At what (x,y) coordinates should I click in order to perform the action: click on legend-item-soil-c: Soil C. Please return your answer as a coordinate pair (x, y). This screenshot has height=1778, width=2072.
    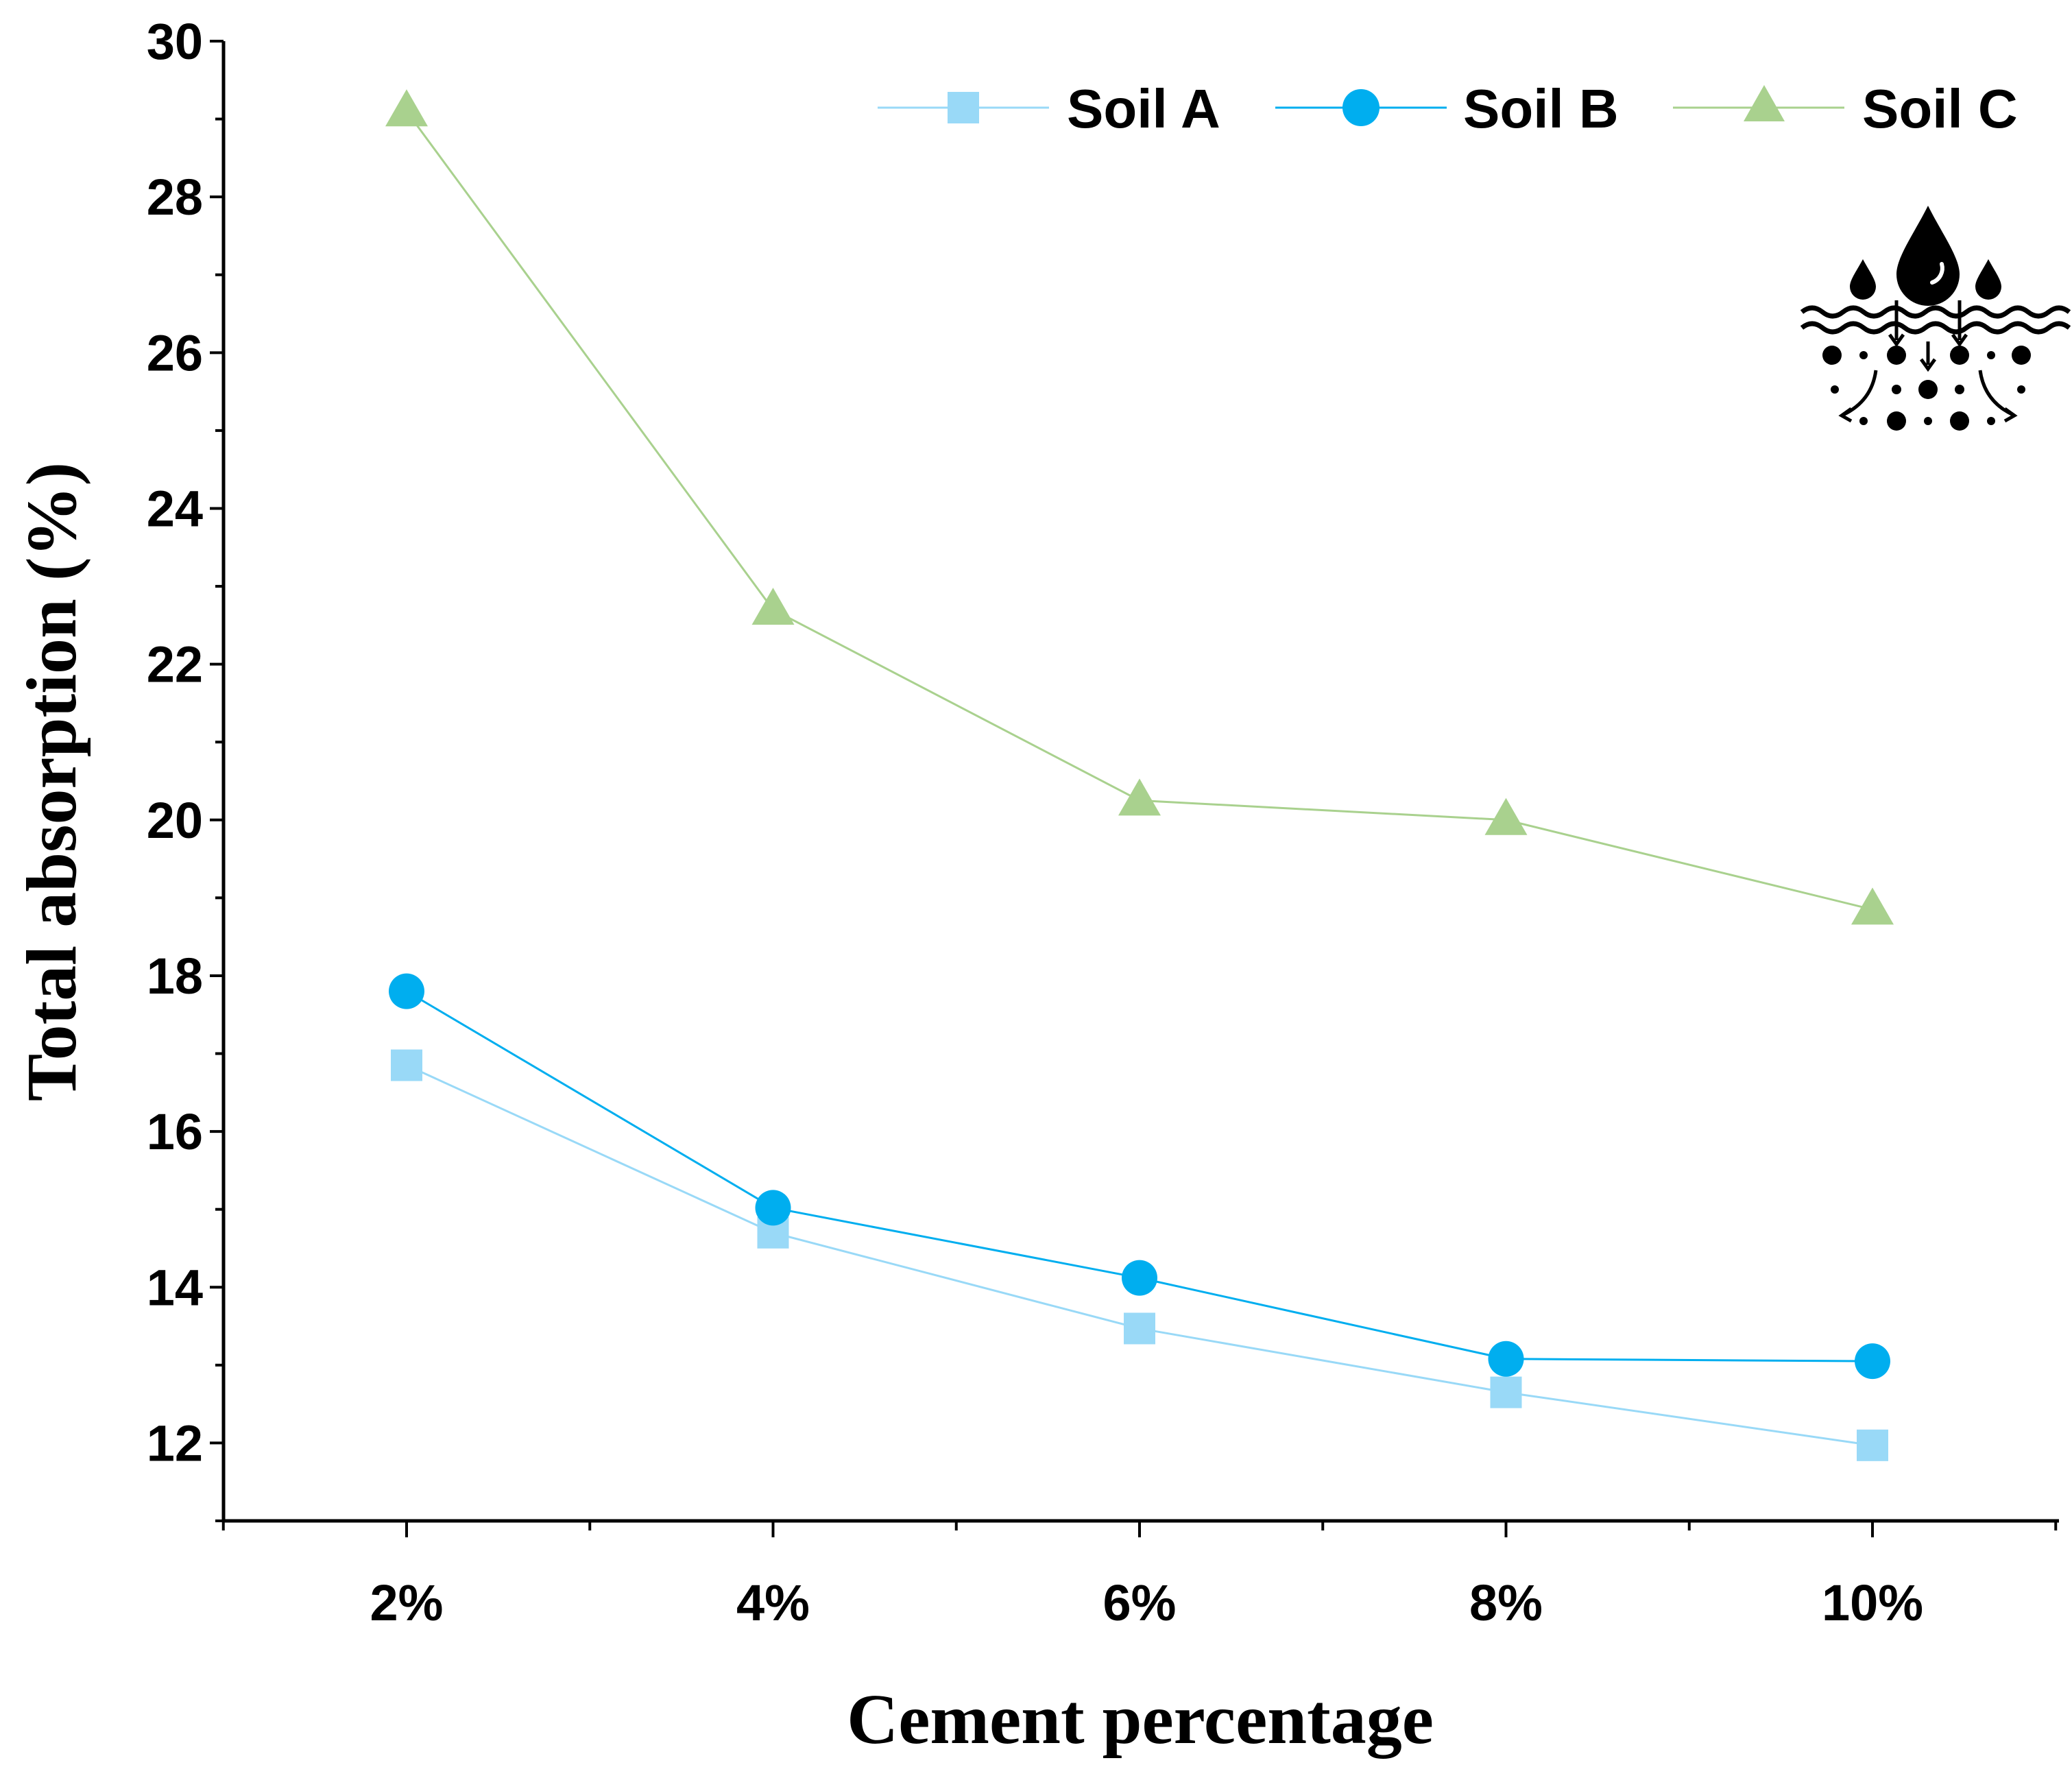
    Looking at the image, I should click on (1845, 108).